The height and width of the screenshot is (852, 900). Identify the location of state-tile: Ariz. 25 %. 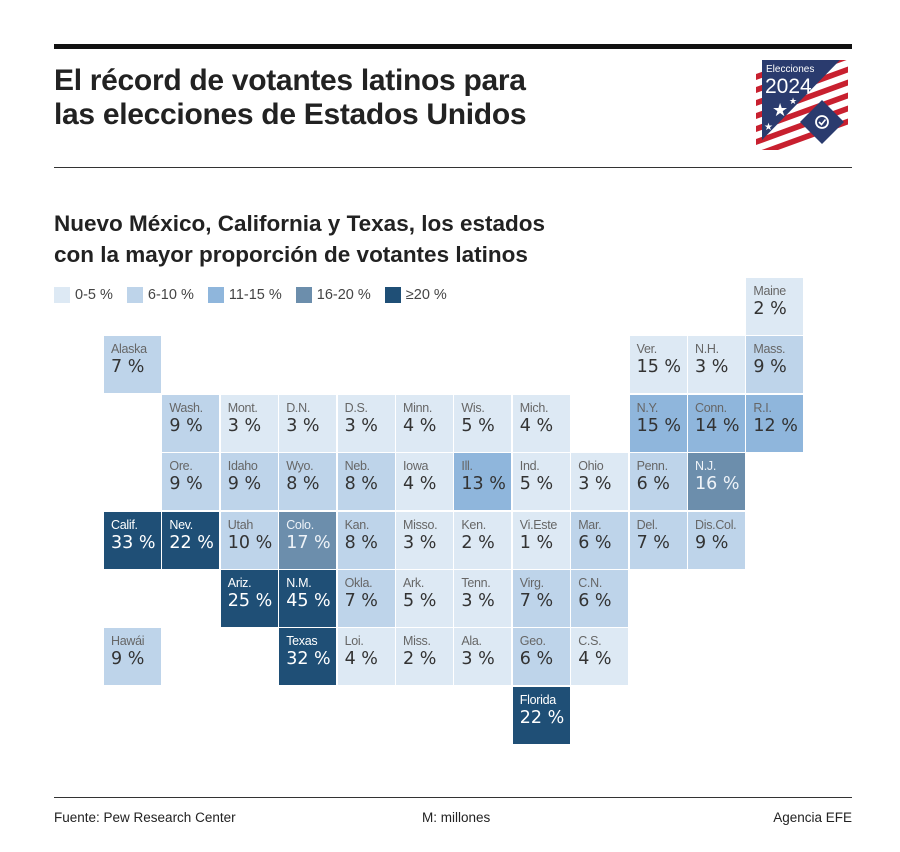
(249, 598).